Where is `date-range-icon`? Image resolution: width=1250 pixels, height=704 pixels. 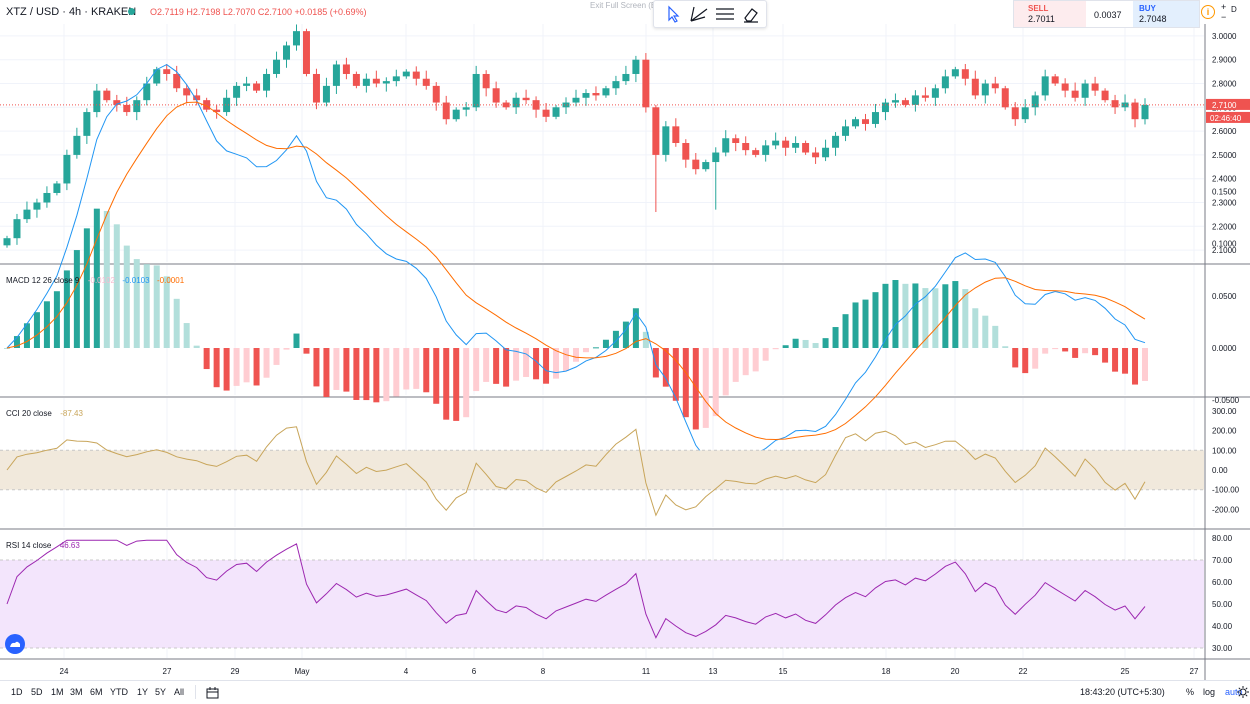
date-range-icon is located at coordinates (212, 695).